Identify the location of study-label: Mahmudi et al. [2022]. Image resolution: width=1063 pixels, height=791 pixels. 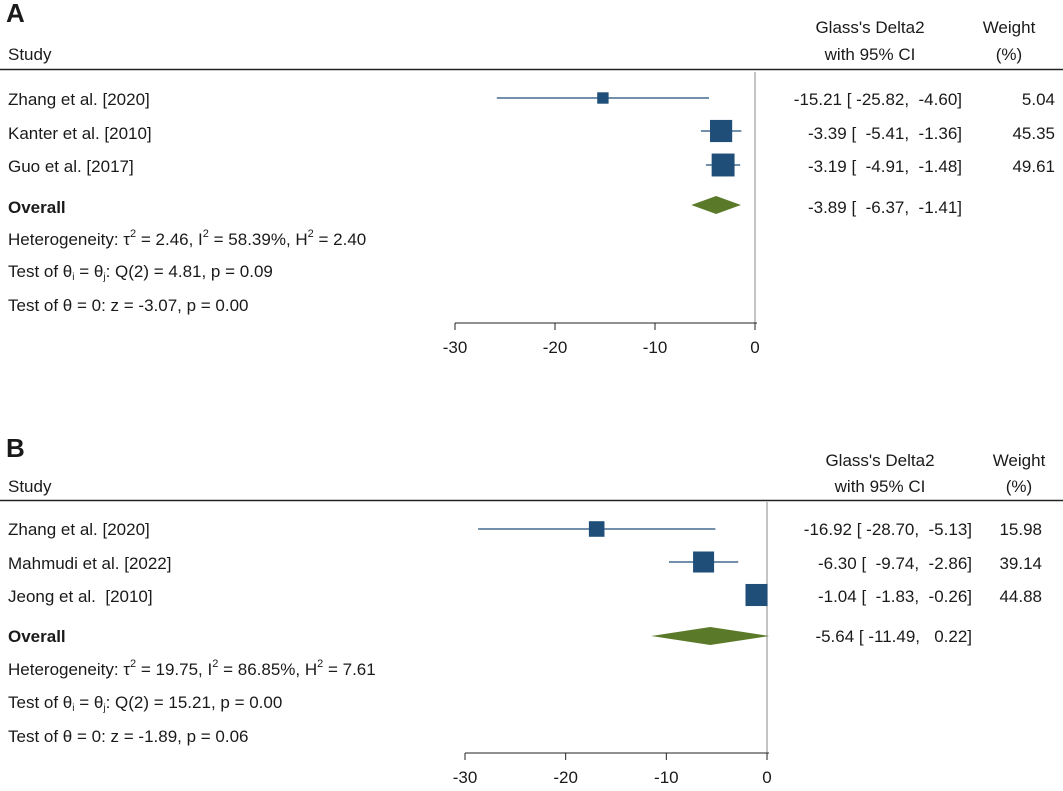
(89, 563).